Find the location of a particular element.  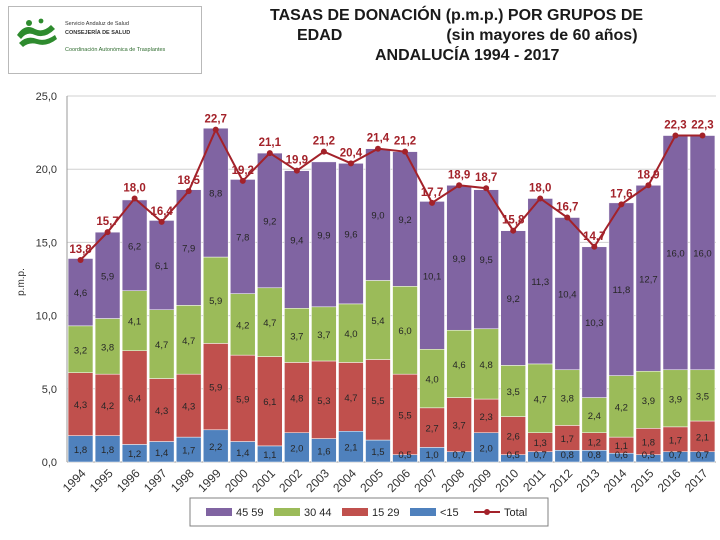

bar-value-label: 8,8 is located at coordinates (215, 194).